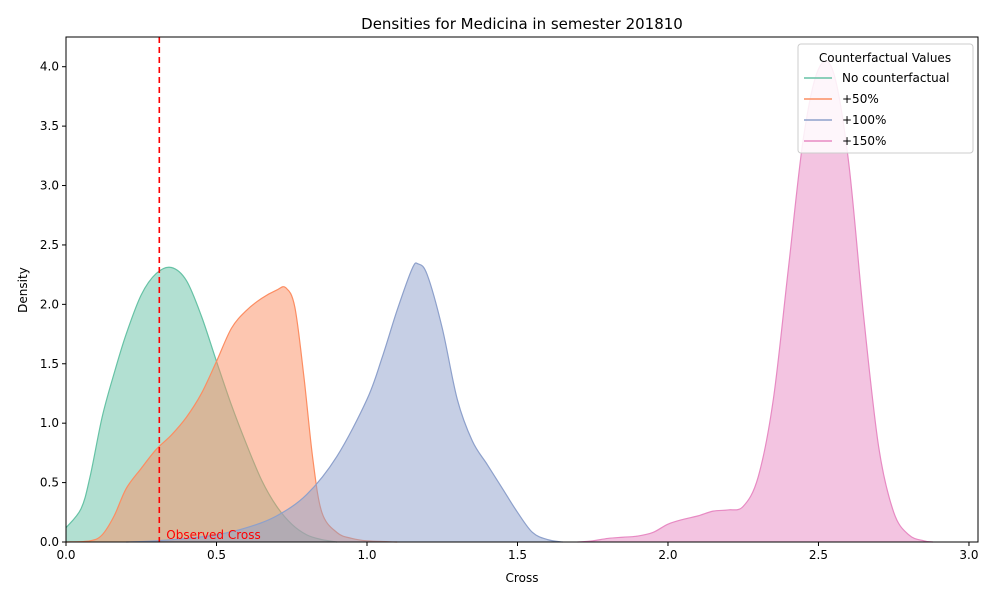  I want to click on y-tick-label: 0.0, so click(49, 542).